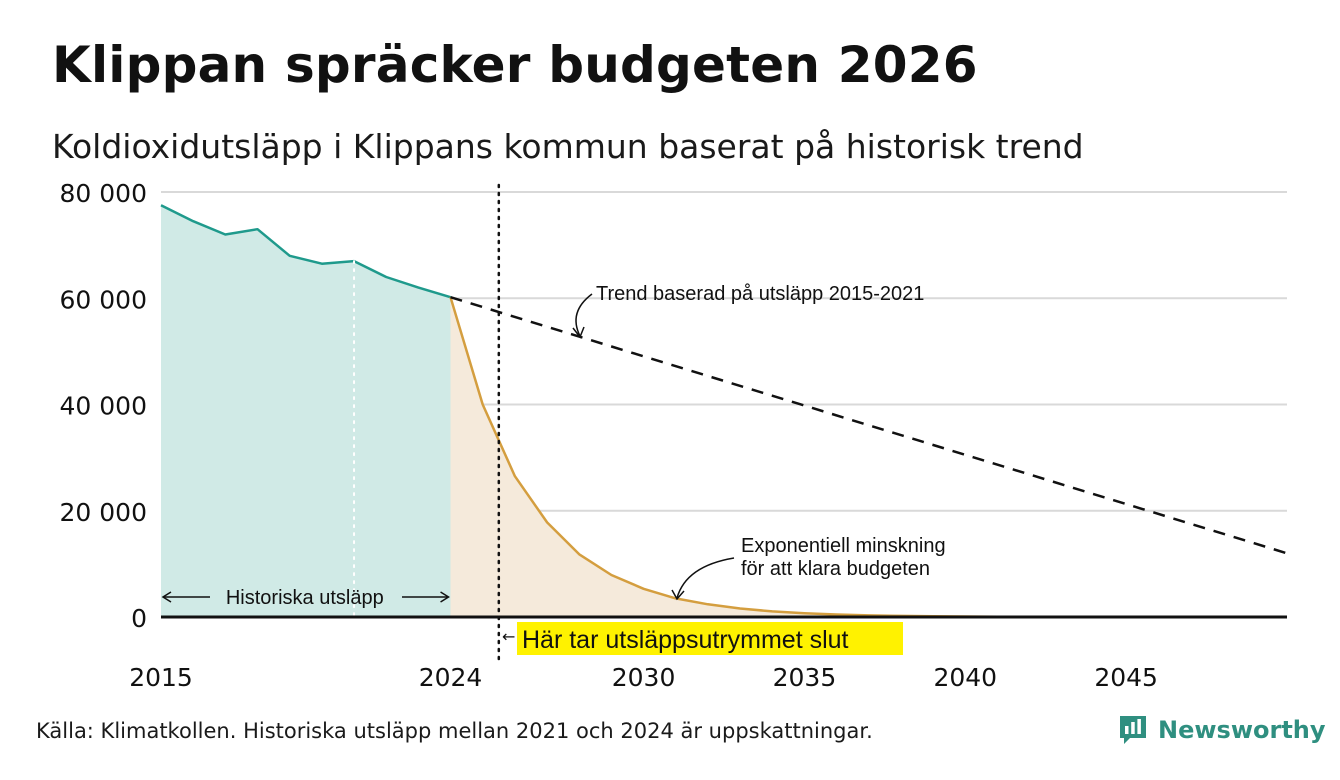 The height and width of the screenshot is (780, 1340). Describe the element at coordinates (445, 597) in the screenshot. I see `historic-arrow-right-head` at that location.